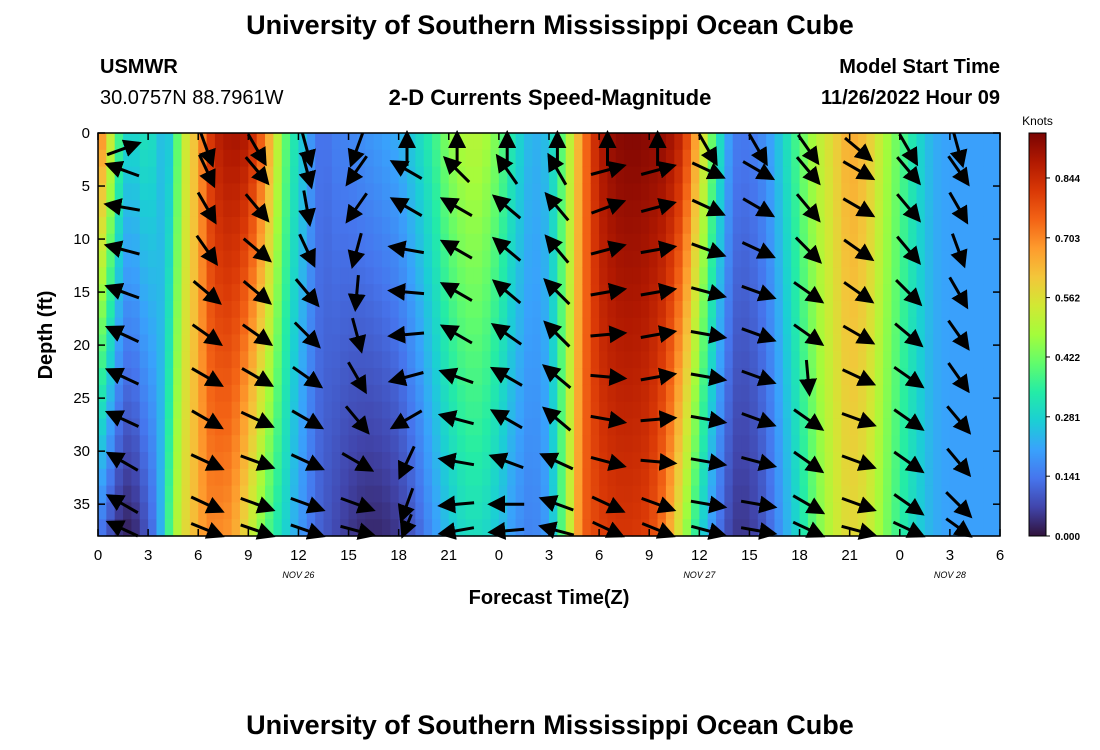 This screenshot has width=1100, height=750. I want to click on station-id: USMWR, so click(139, 67).